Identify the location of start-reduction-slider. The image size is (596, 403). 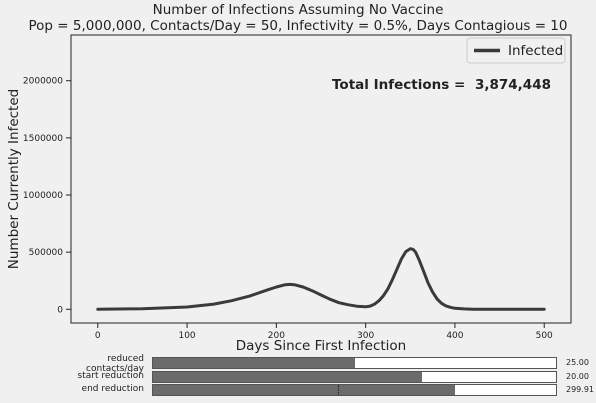
(354, 377).